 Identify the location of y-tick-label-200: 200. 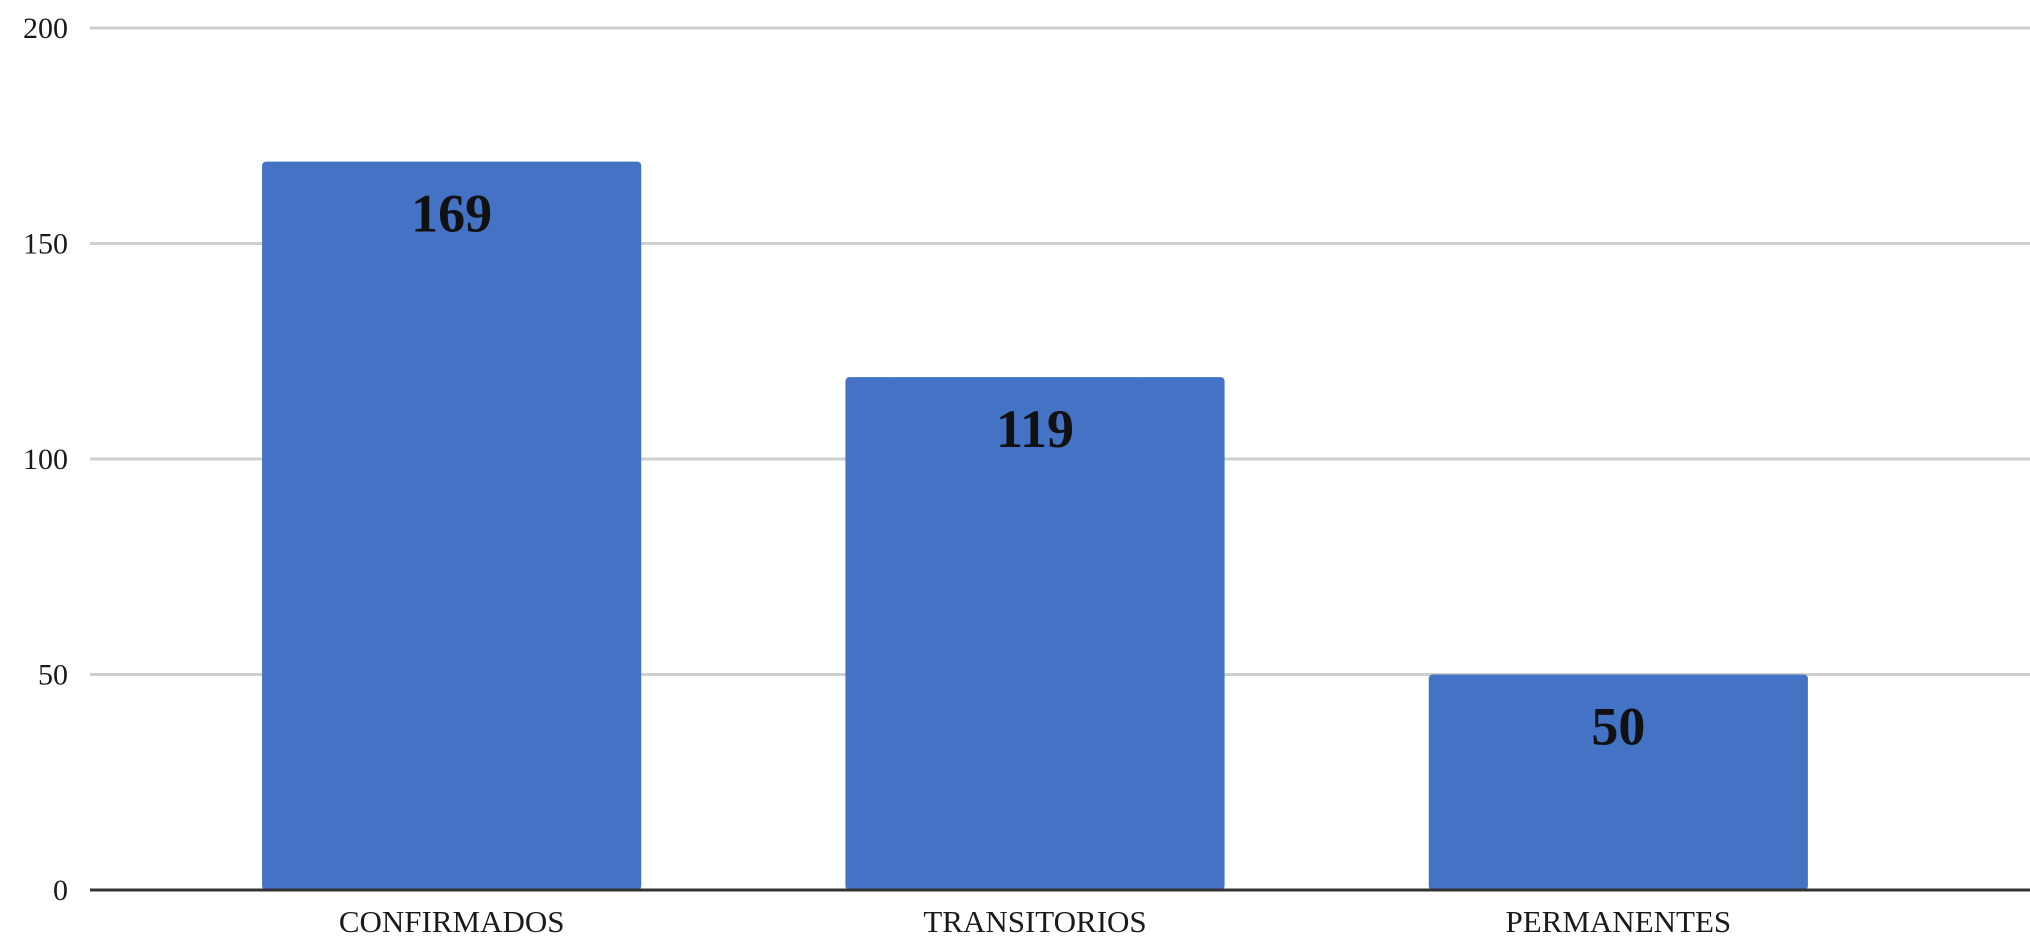
(45, 28).